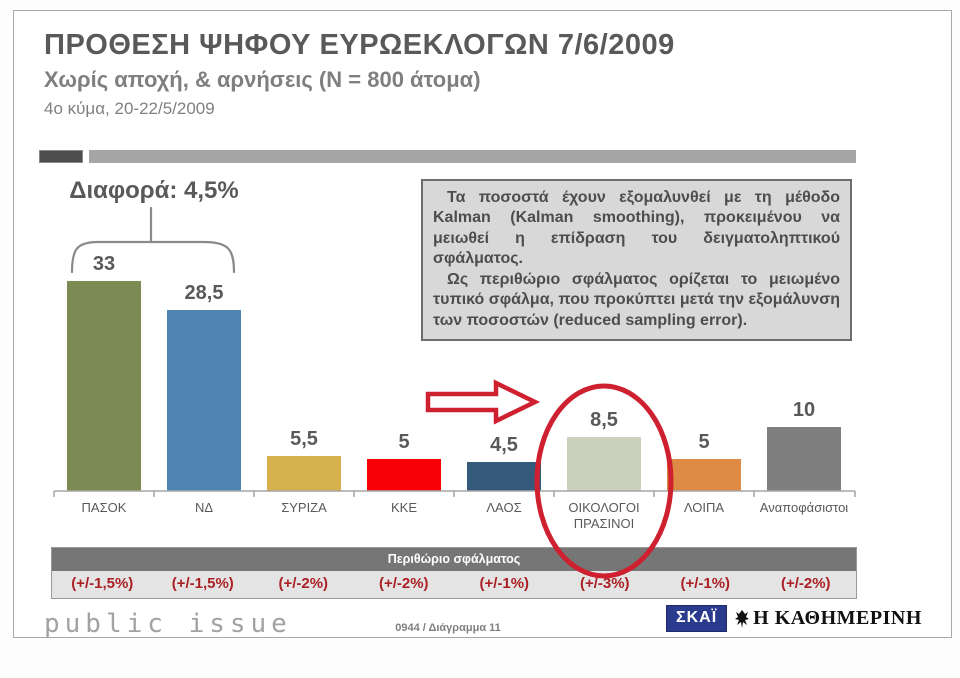 The height and width of the screenshot is (678, 960). What do you see at coordinates (304, 263) in the screenshot?
I see `bar-column-3: 5,5 ΣΥΡΙΖΑ` at bounding box center [304, 263].